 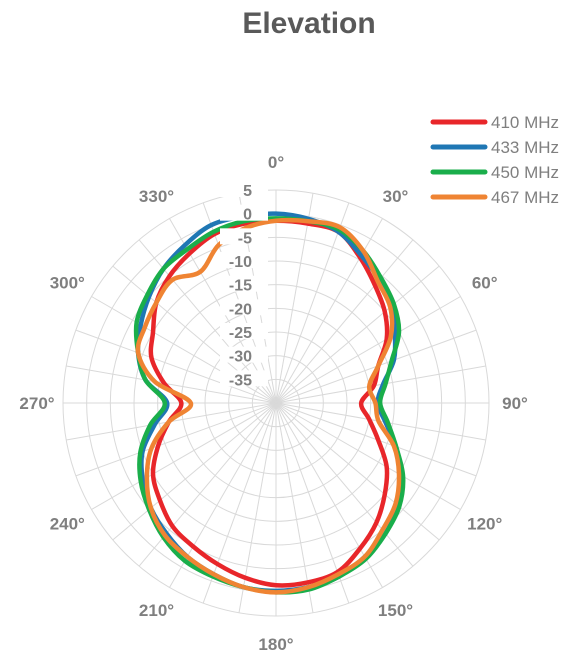 What do you see at coordinates (525, 147) in the screenshot?
I see `legend-label-433-mhz: 433 MHz` at bounding box center [525, 147].